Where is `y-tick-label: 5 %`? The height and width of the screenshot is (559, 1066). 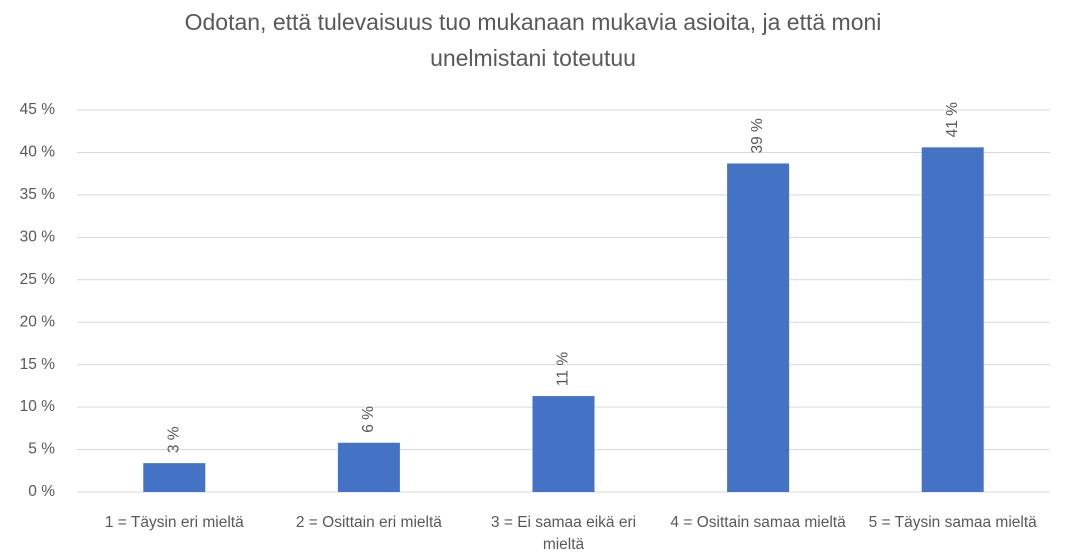
y-tick-label: 5 % is located at coordinates (41, 449).